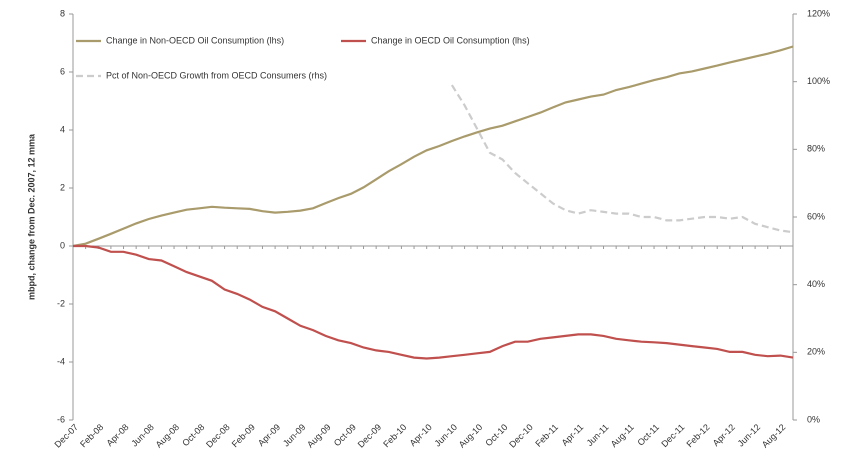  I want to click on series-line, so click(622, 159).